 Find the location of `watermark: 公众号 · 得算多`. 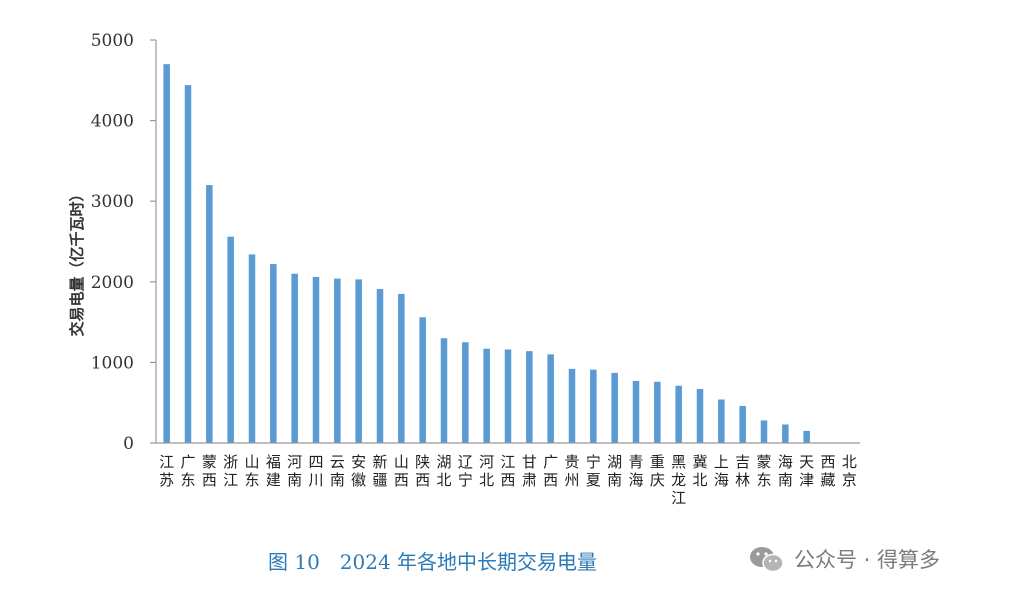

watermark: 公众号 · 得算多 is located at coordinates (844, 559).